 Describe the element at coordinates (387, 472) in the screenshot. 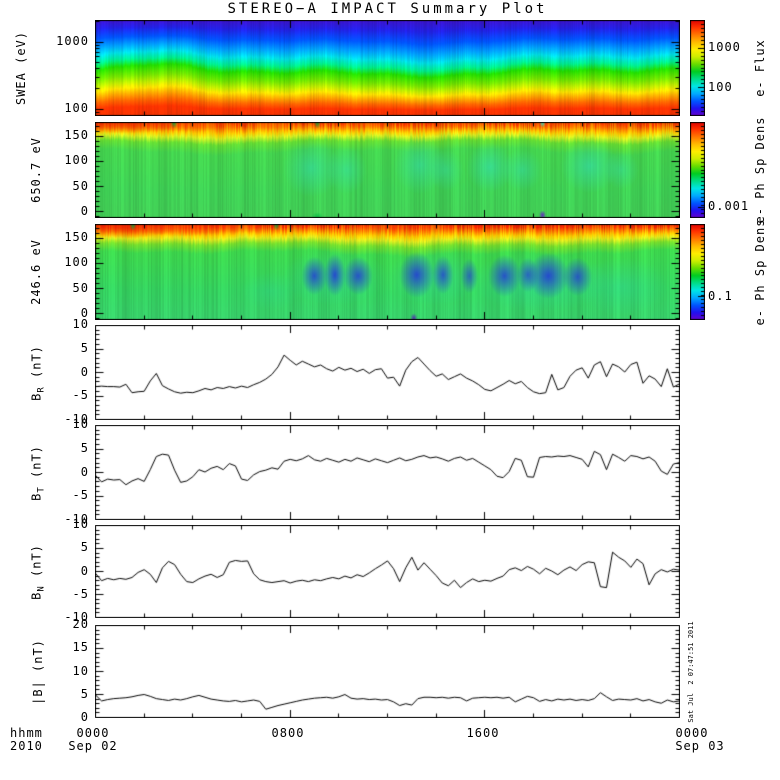

I see `panel-bt-line-chart` at that location.